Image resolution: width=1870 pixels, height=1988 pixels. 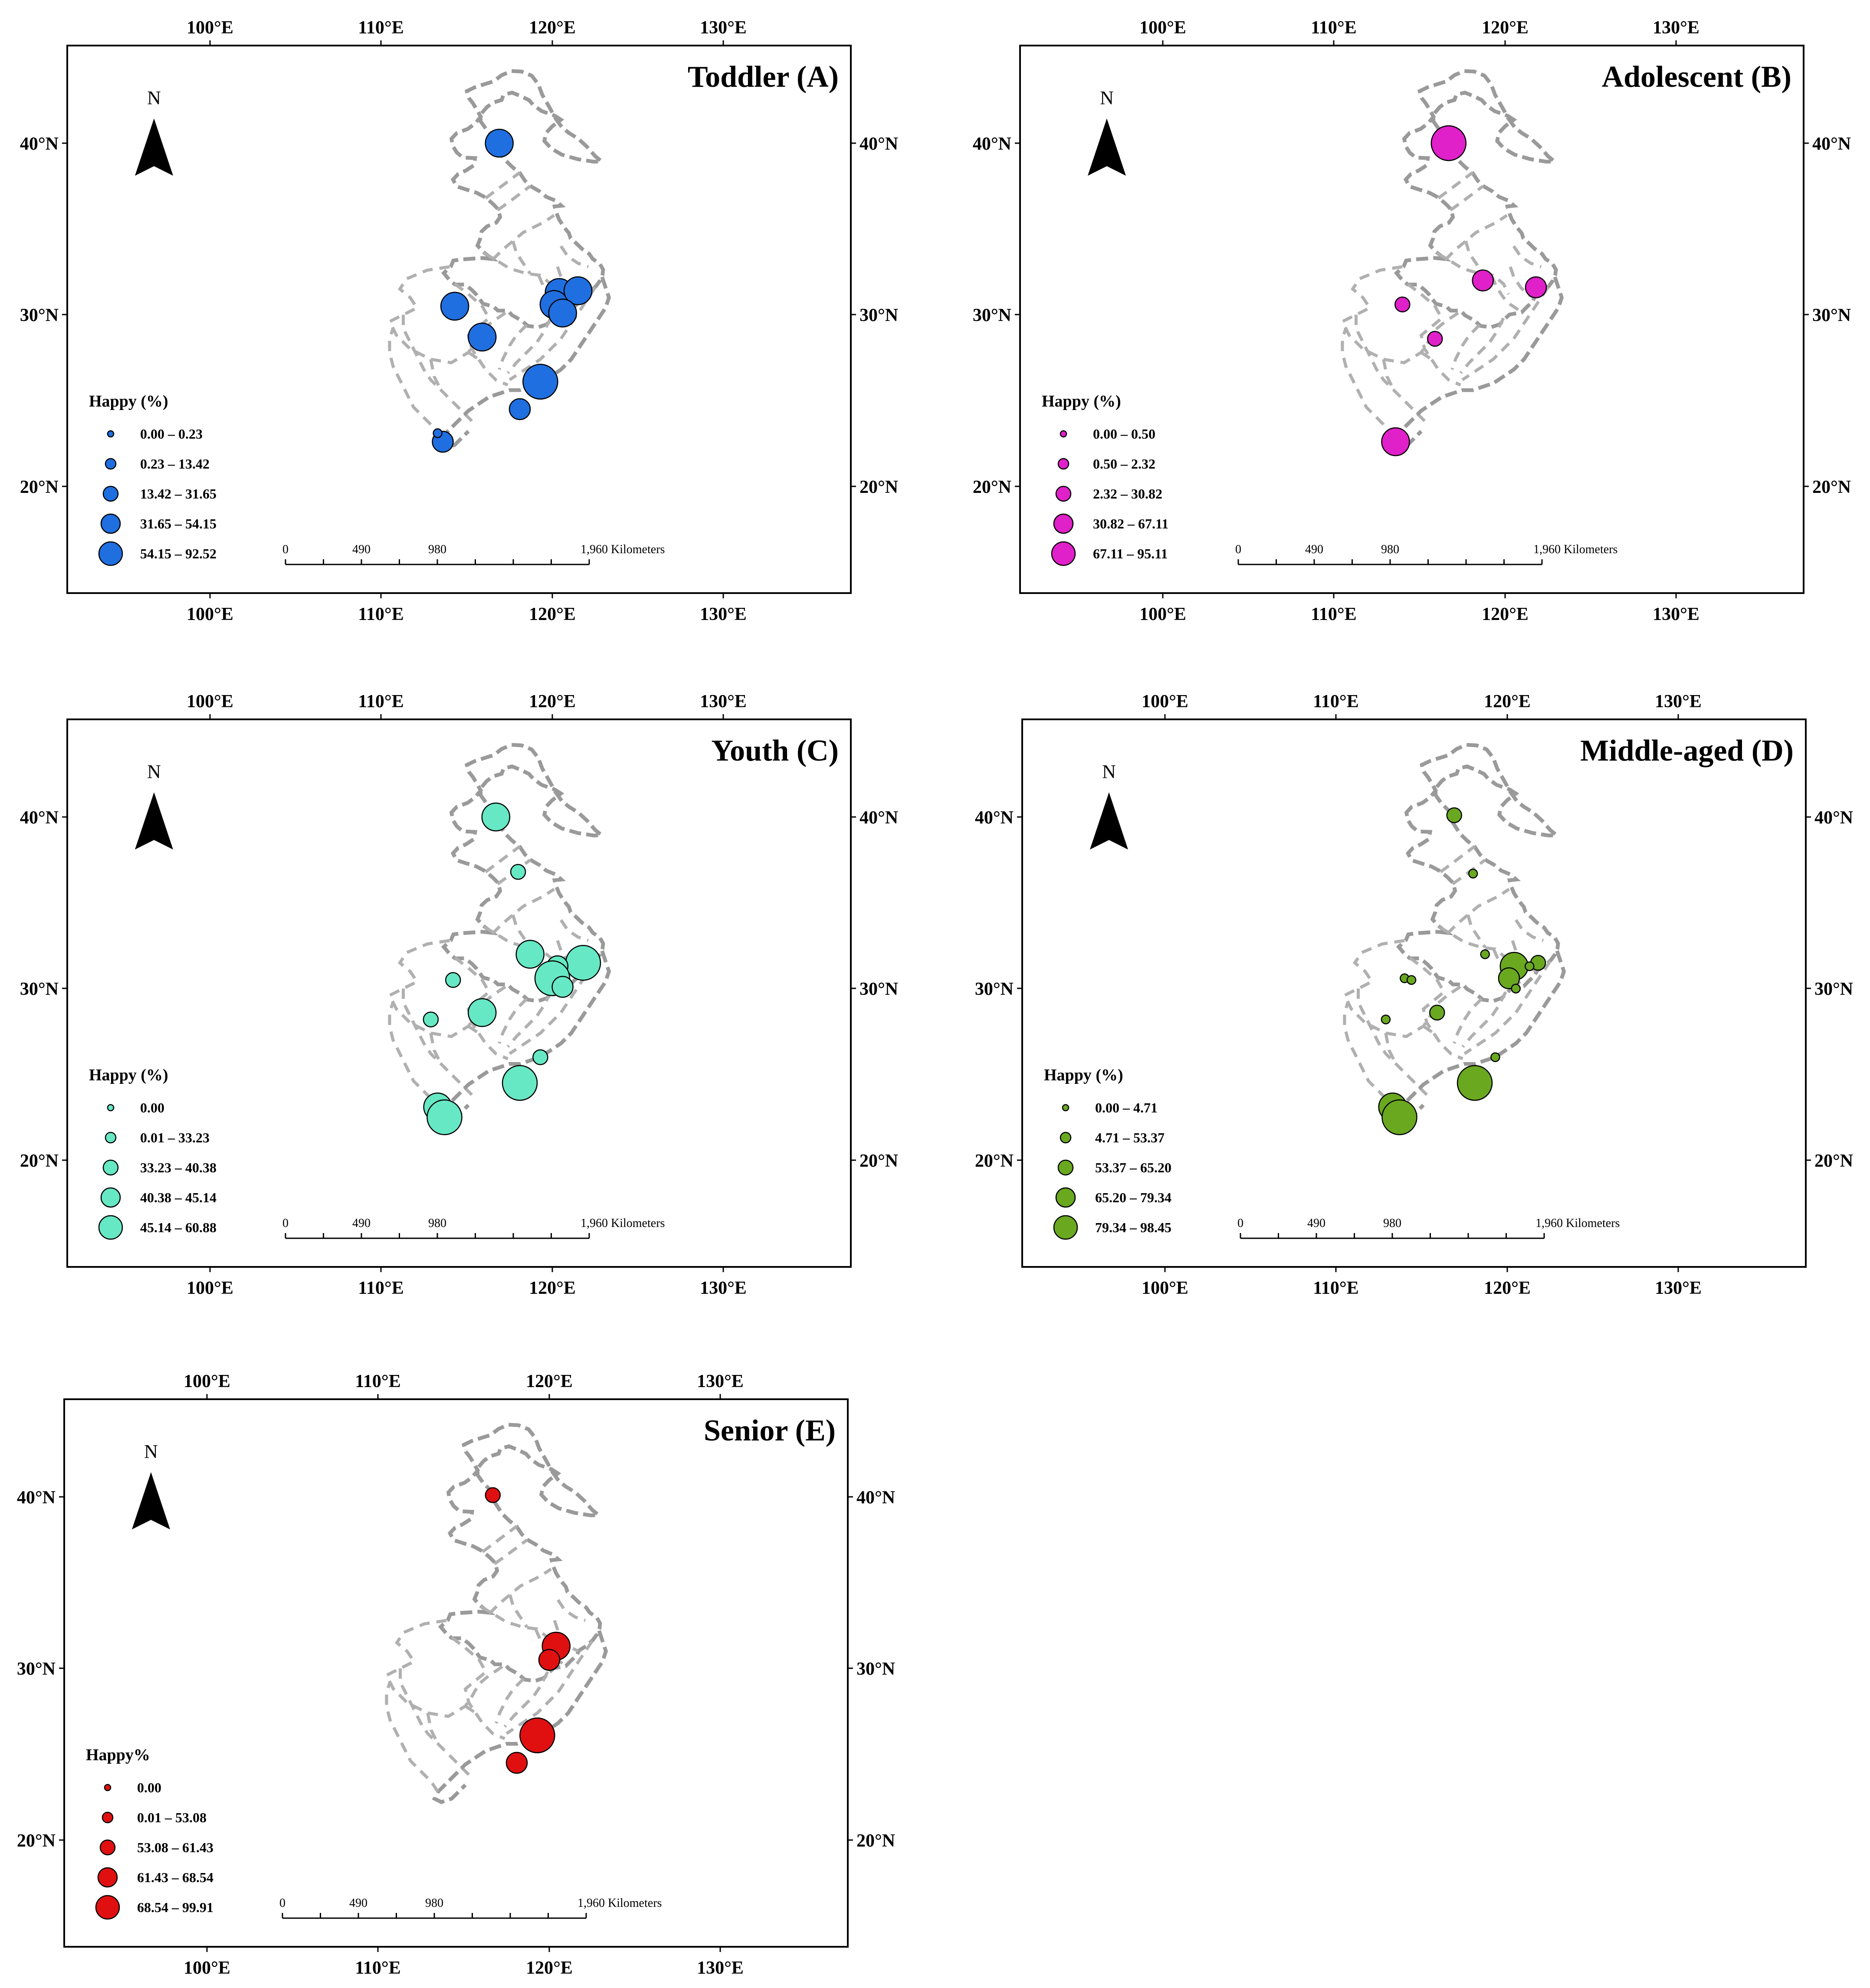 I want to click on legend-label: 67.11 – 95.11, so click(x=1130, y=553).